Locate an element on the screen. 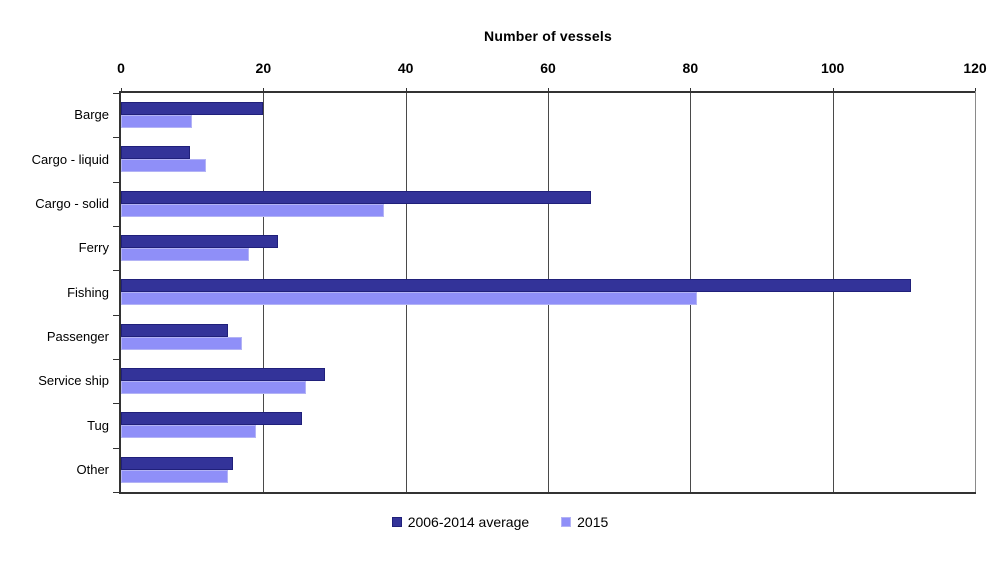 Image resolution: width=1000 pixels, height=575 pixels. category-label-4: Fishing is located at coordinates (88, 292).